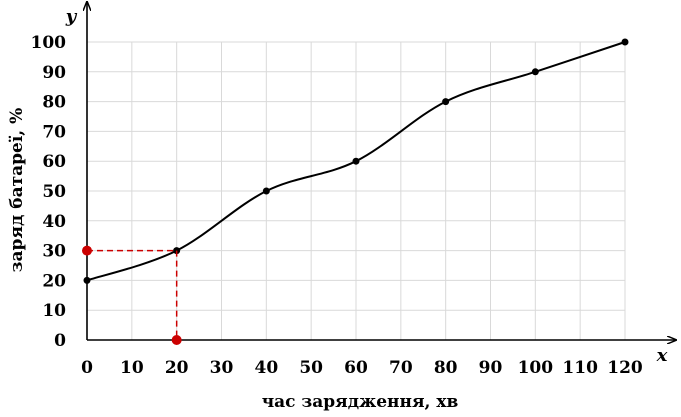 The height and width of the screenshot is (417, 681). I want to click on x-tick-label: 40, so click(266, 368).